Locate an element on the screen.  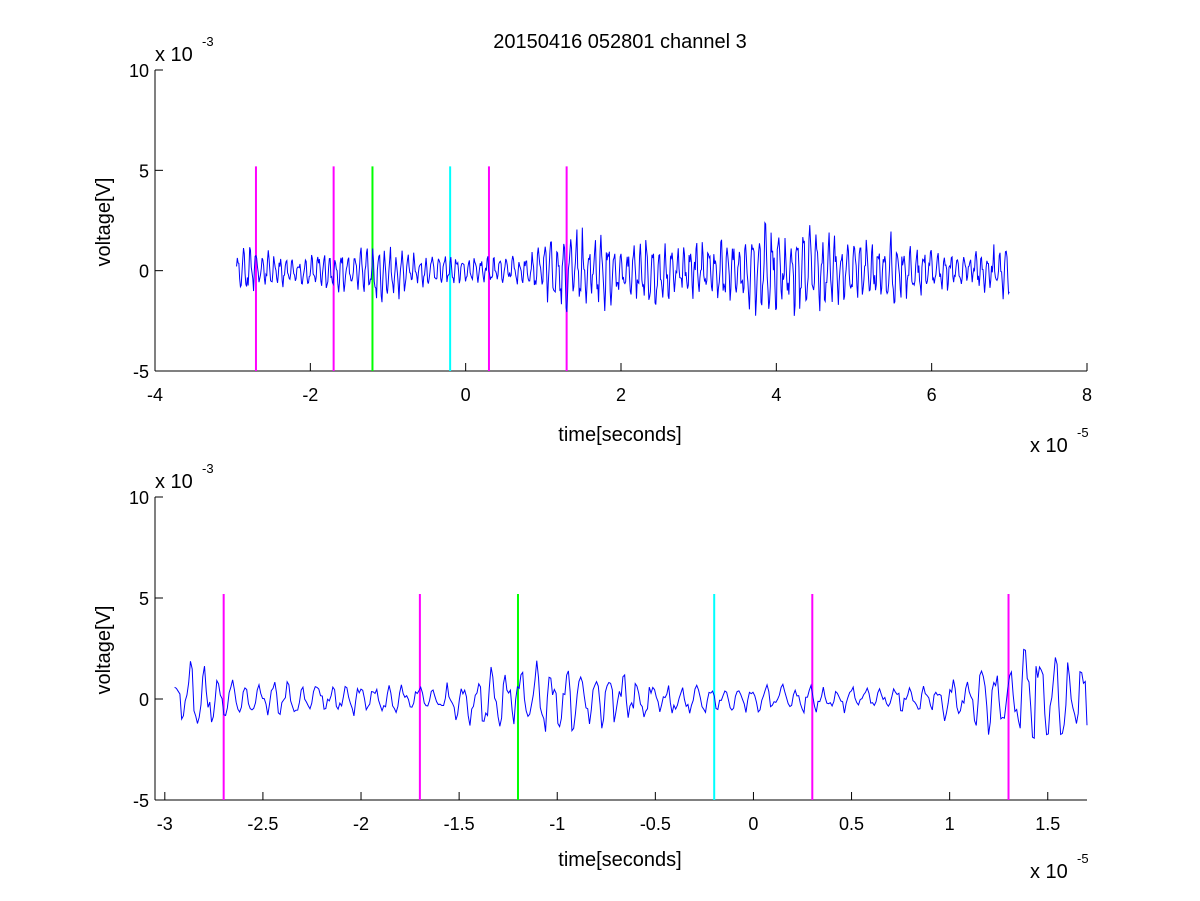
top-chart-xlabel: time[seconds] is located at coordinates (619, 435).